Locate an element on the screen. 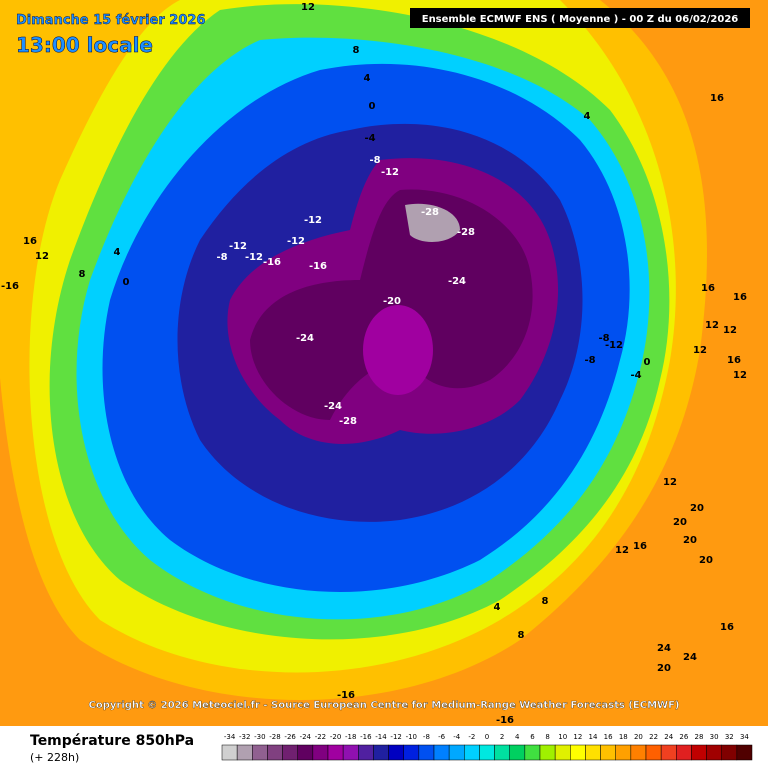 This screenshot has width=768, height=768. scale-label: -12 is located at coordinates (395, 737).